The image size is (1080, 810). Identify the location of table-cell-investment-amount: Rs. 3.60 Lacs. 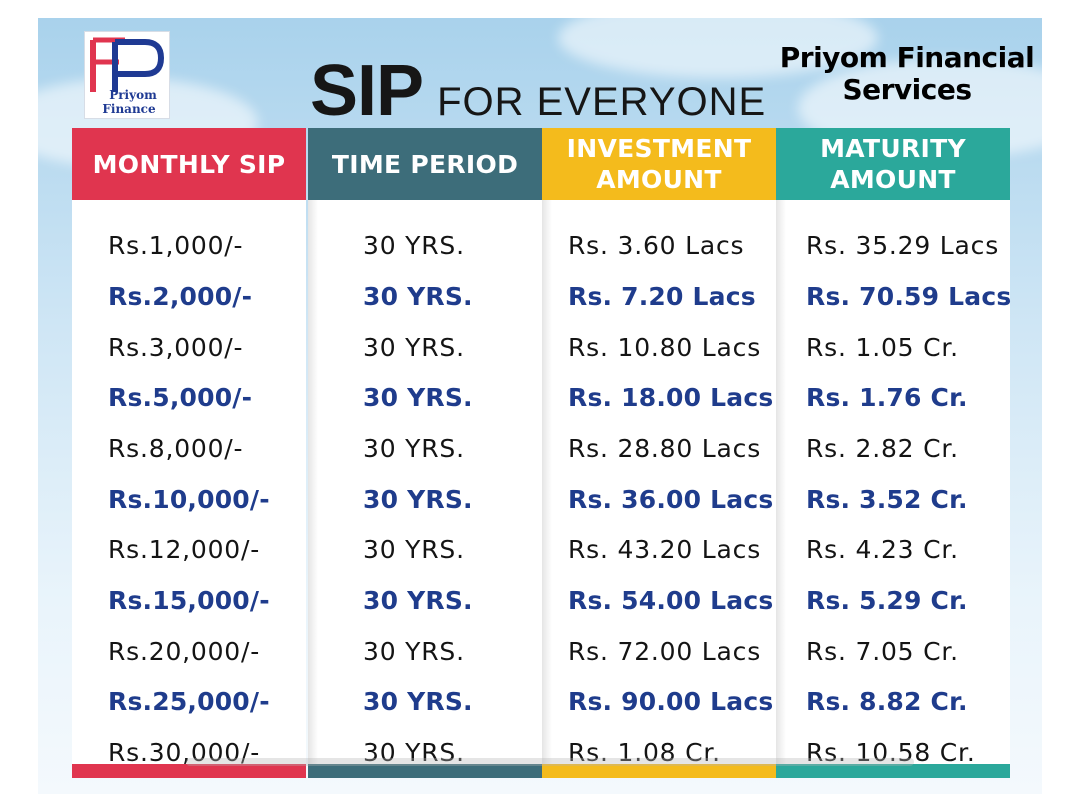
(656, 245).